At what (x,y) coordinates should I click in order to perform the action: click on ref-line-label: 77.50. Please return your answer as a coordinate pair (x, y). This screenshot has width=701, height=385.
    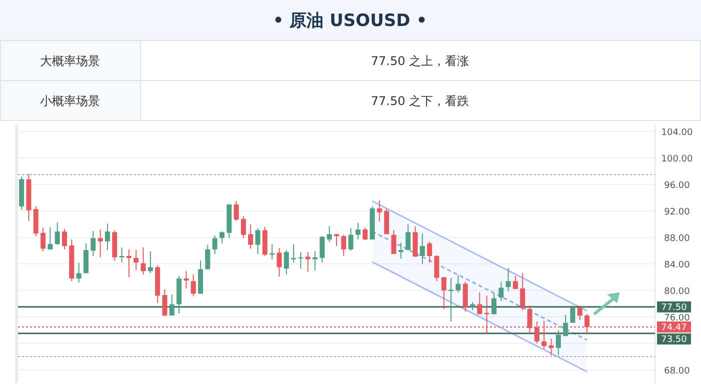
    Looking at the image, I should click on (674, 308).